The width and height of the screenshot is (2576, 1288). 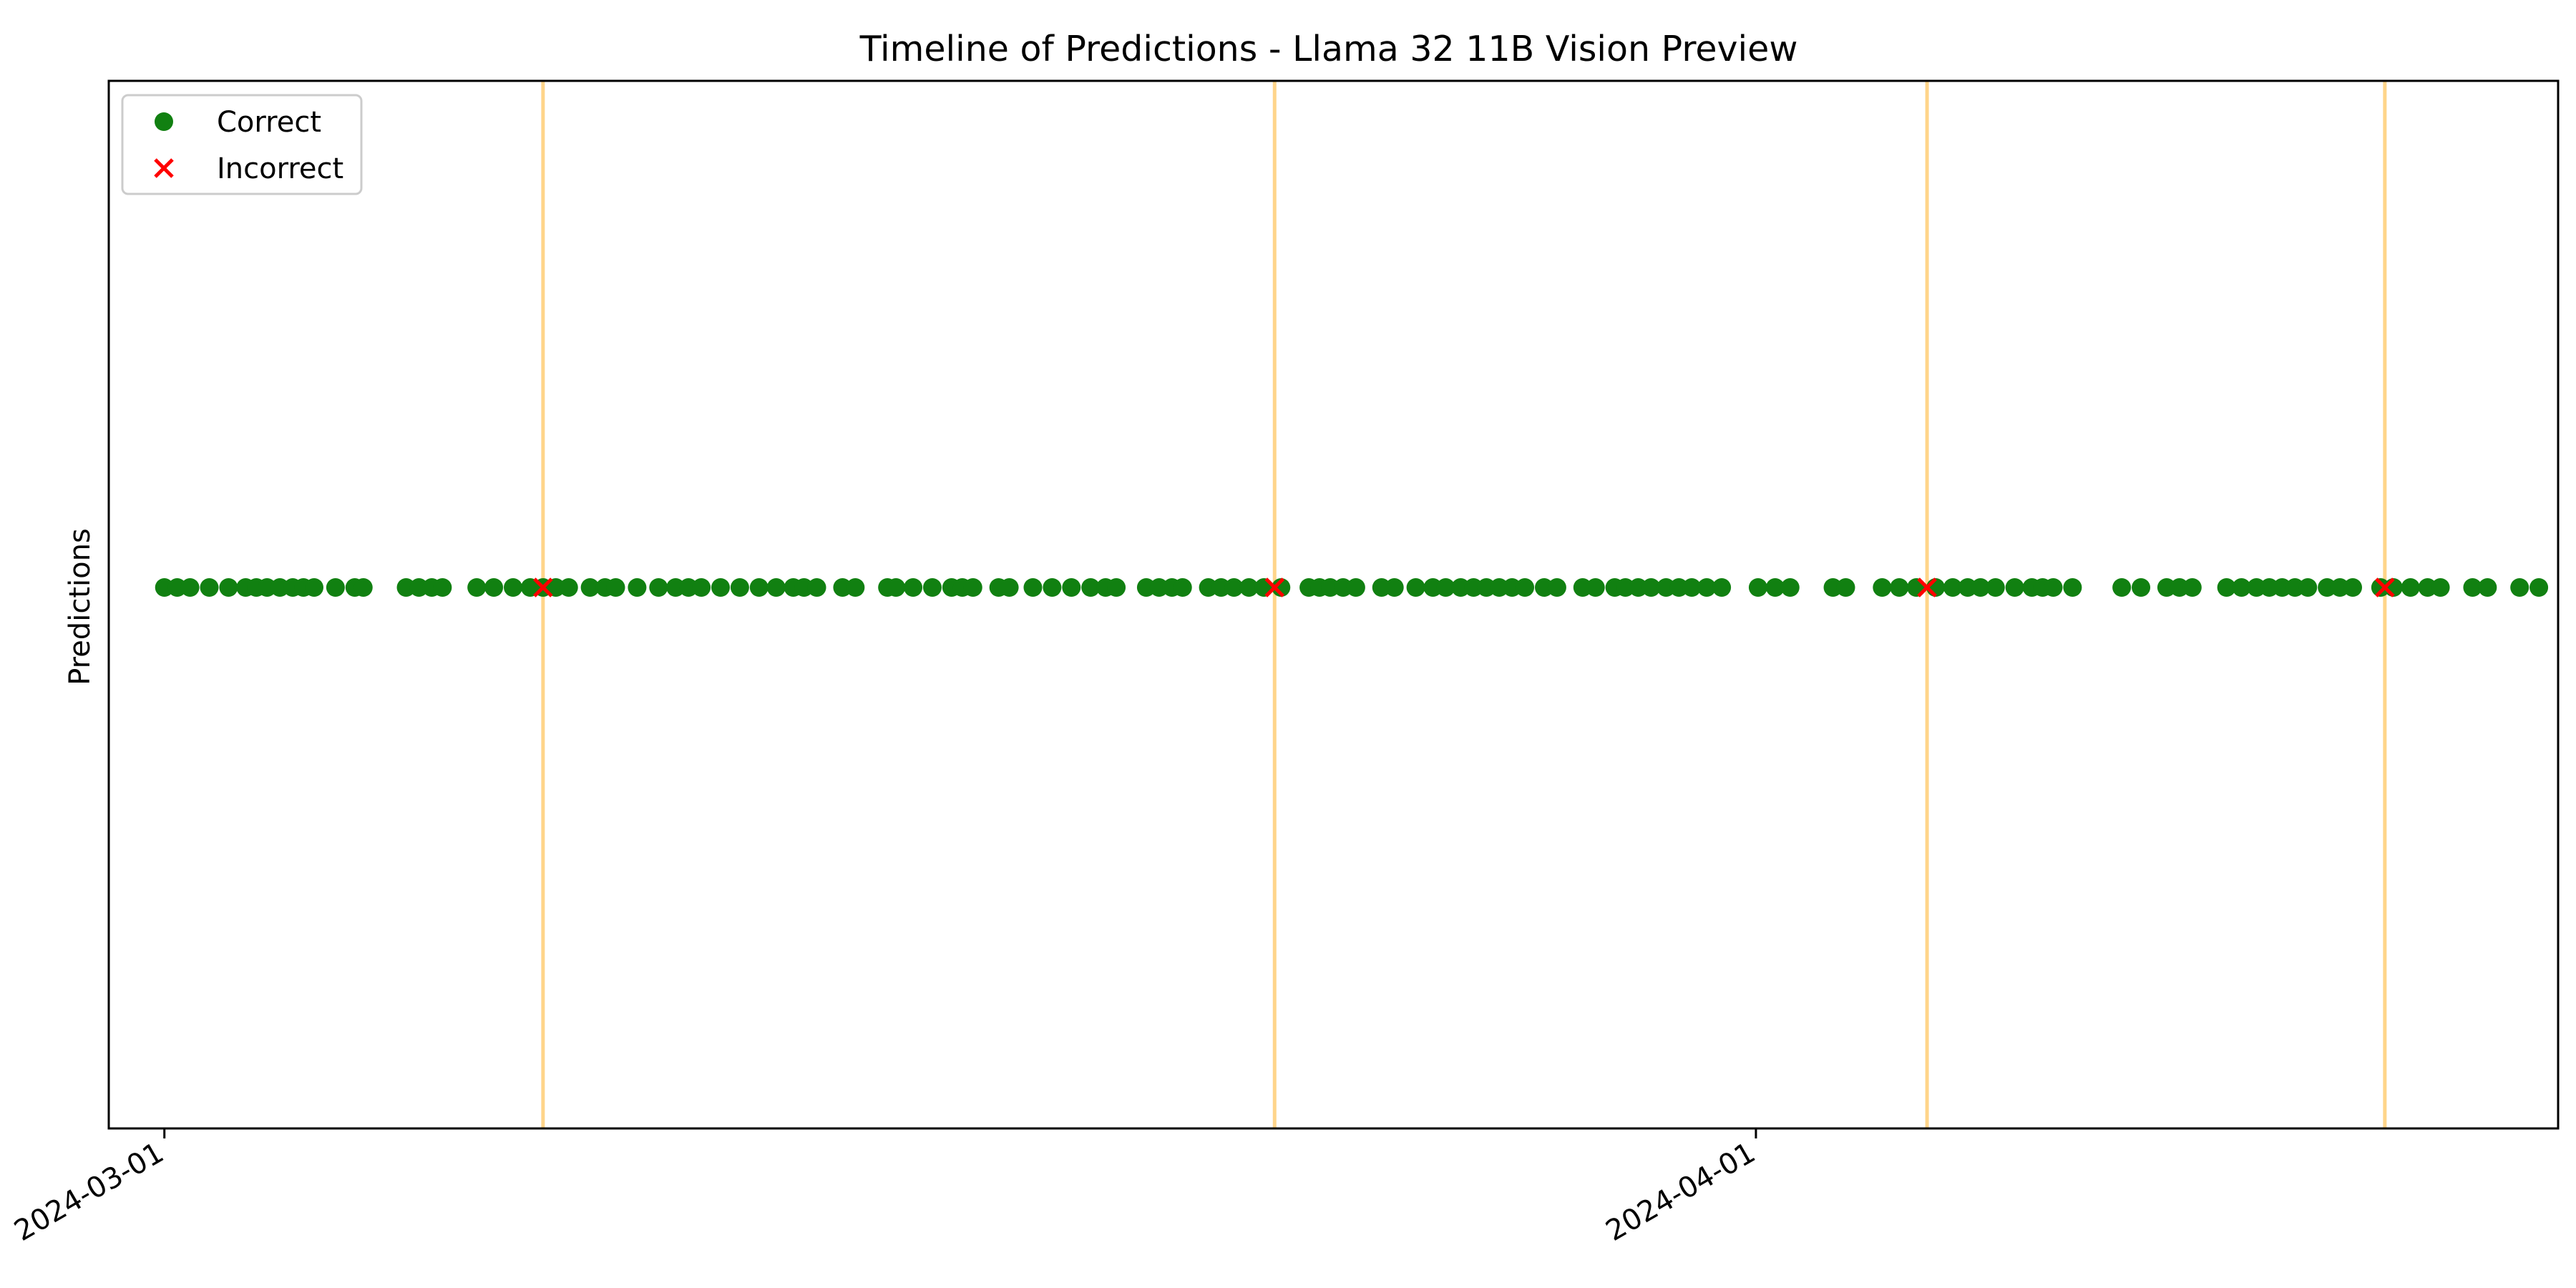 What do you see at coordinates (80, 607) in the screenshot?
I see `y-axis-label: Predictions` at bounding box center [80, 607].